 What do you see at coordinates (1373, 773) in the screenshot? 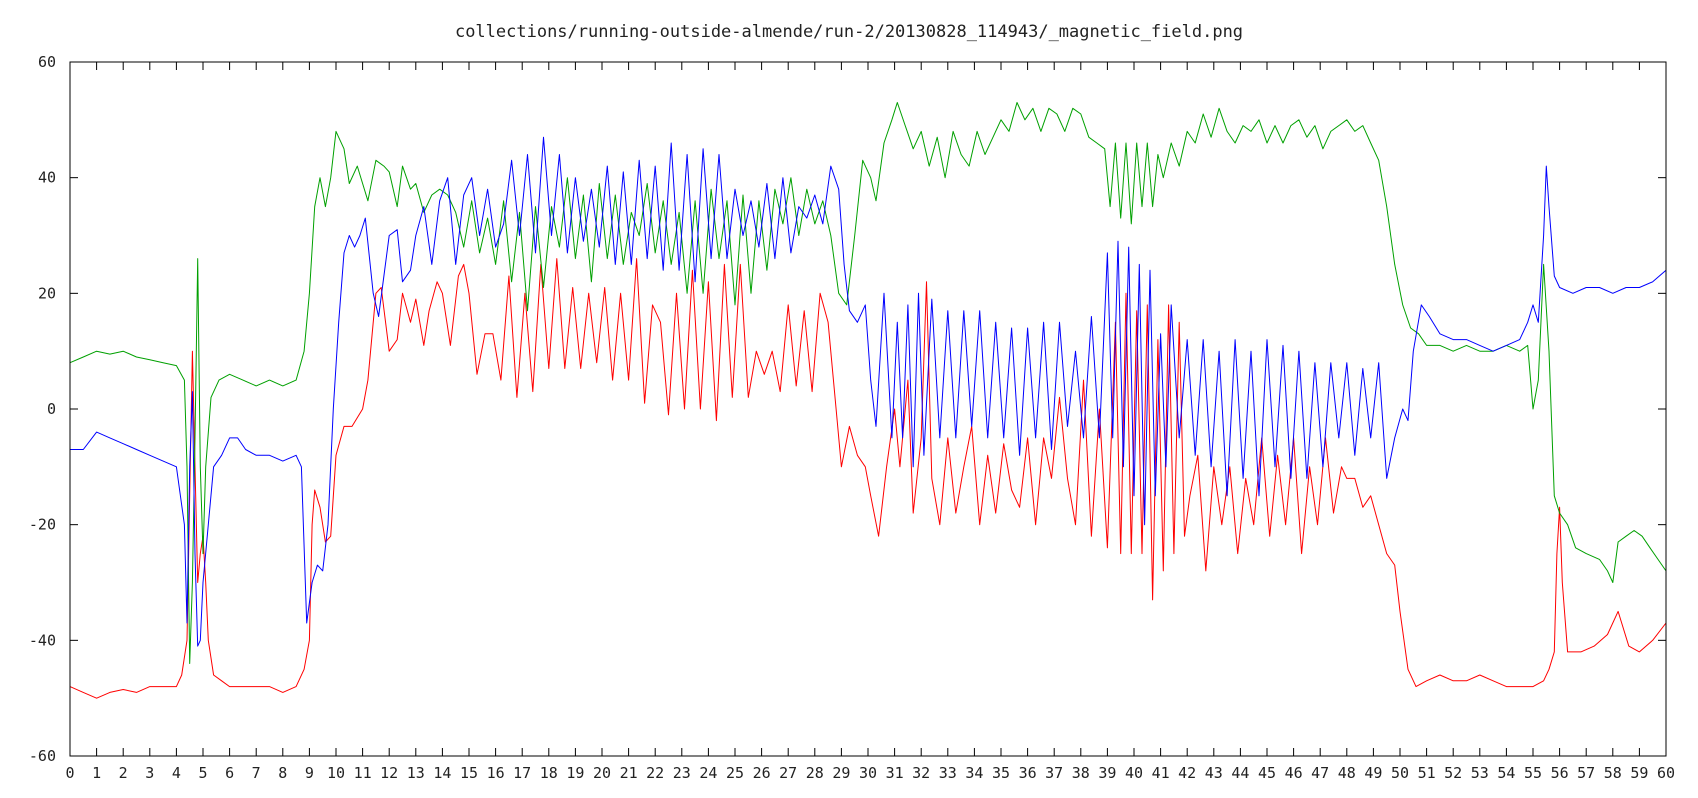
I see `x-tick-label: 49` at bounding box center [1373, 773].